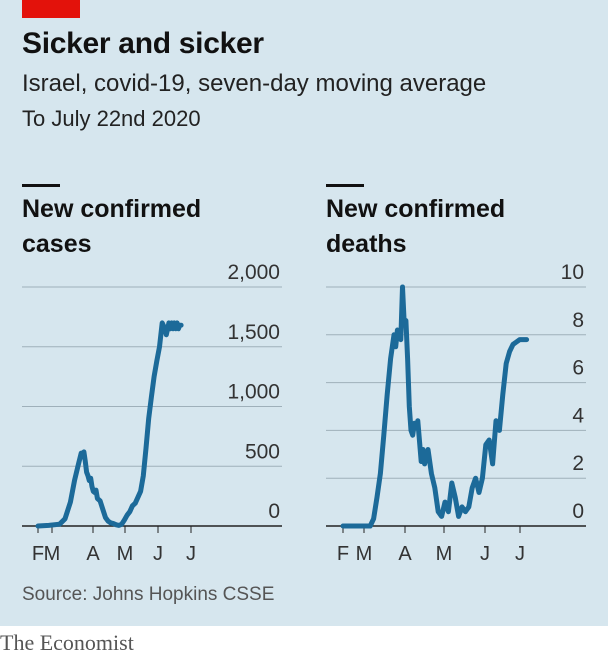 The height and width of the screenshot is (662, 608). I want to click on deaths-series-line, so click(435, 406).